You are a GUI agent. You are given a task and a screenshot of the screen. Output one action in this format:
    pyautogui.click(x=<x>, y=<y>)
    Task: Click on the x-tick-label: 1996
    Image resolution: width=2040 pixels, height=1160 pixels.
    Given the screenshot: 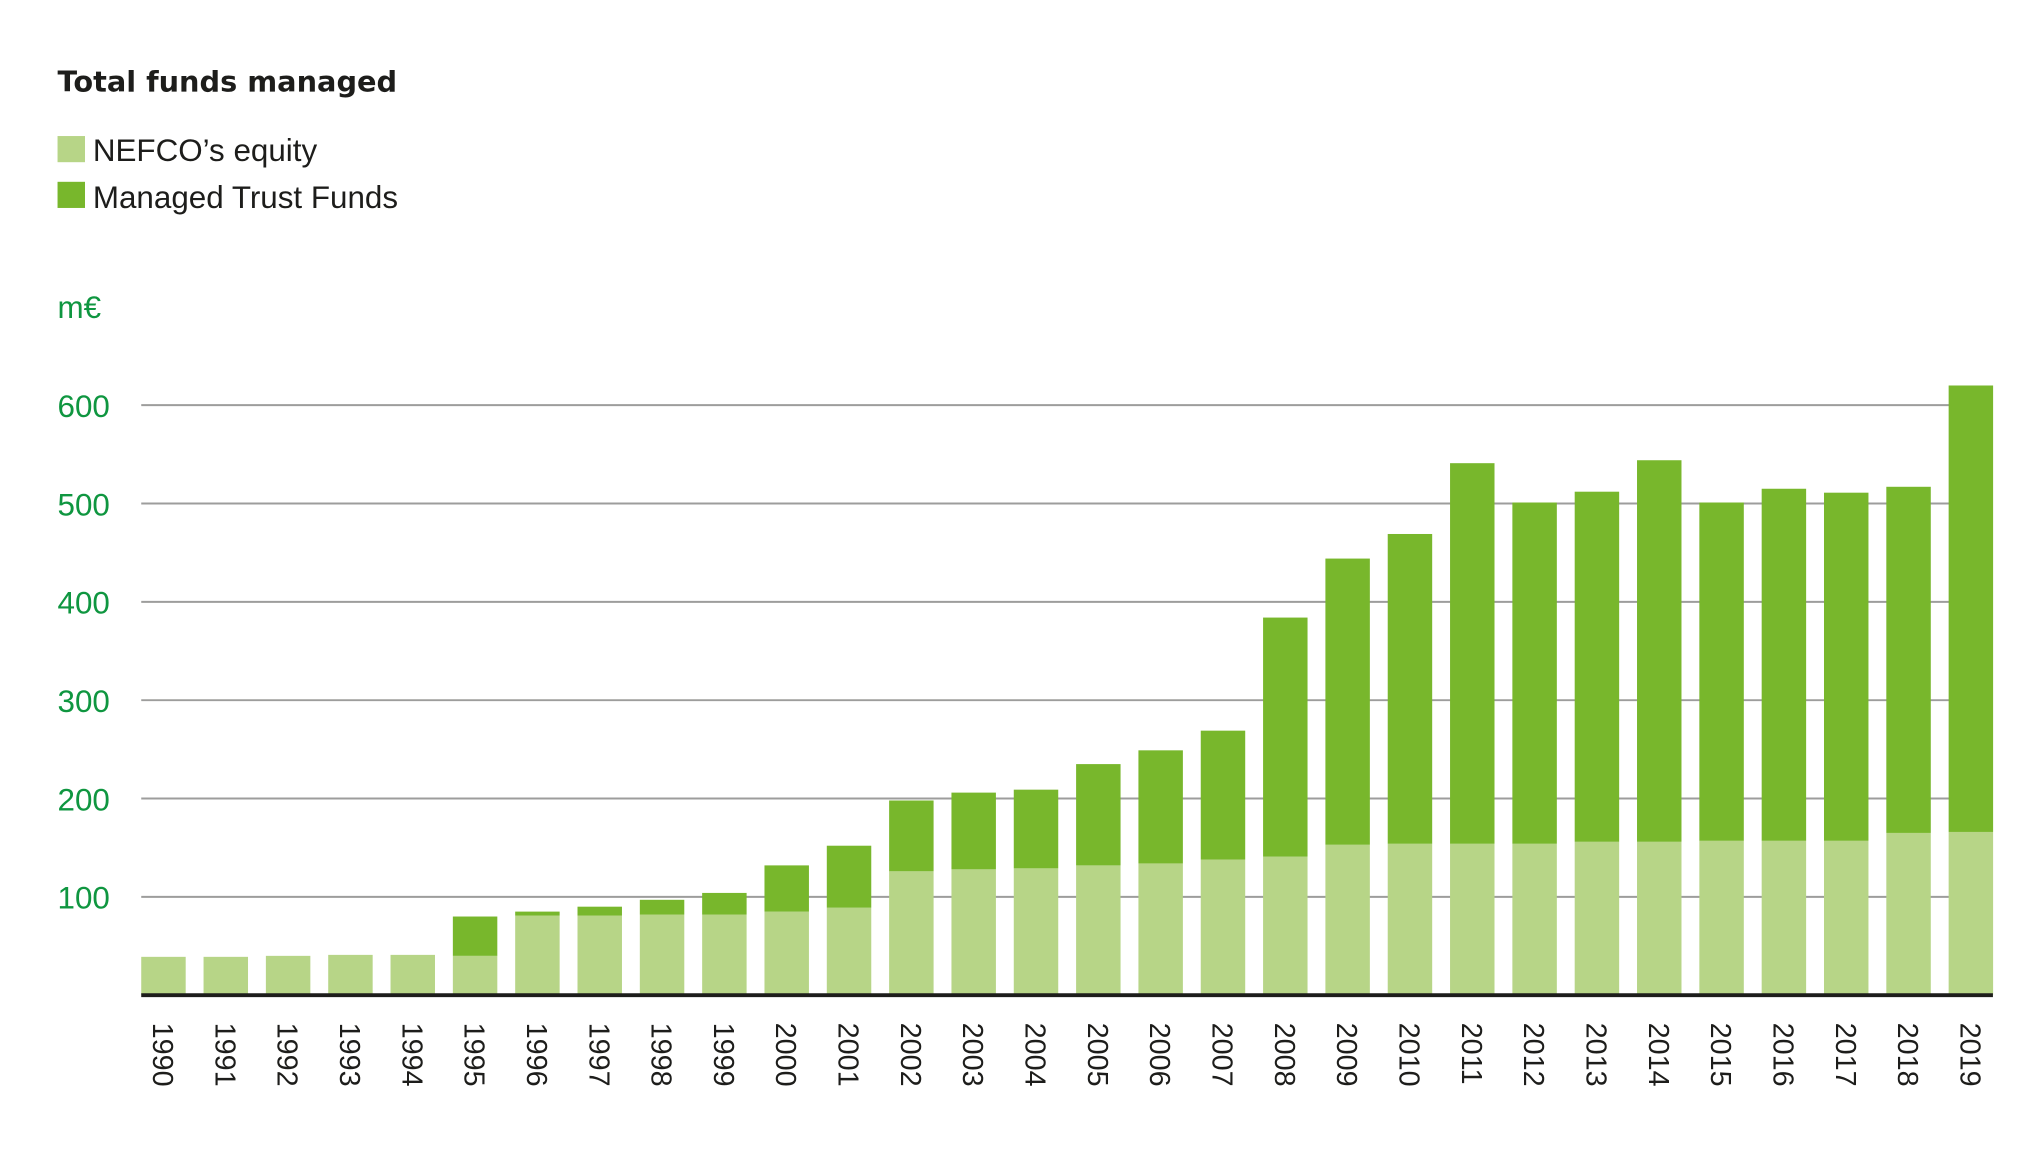 What is the action you would take?
    pyautogui.click(x=536, y=1055)
    